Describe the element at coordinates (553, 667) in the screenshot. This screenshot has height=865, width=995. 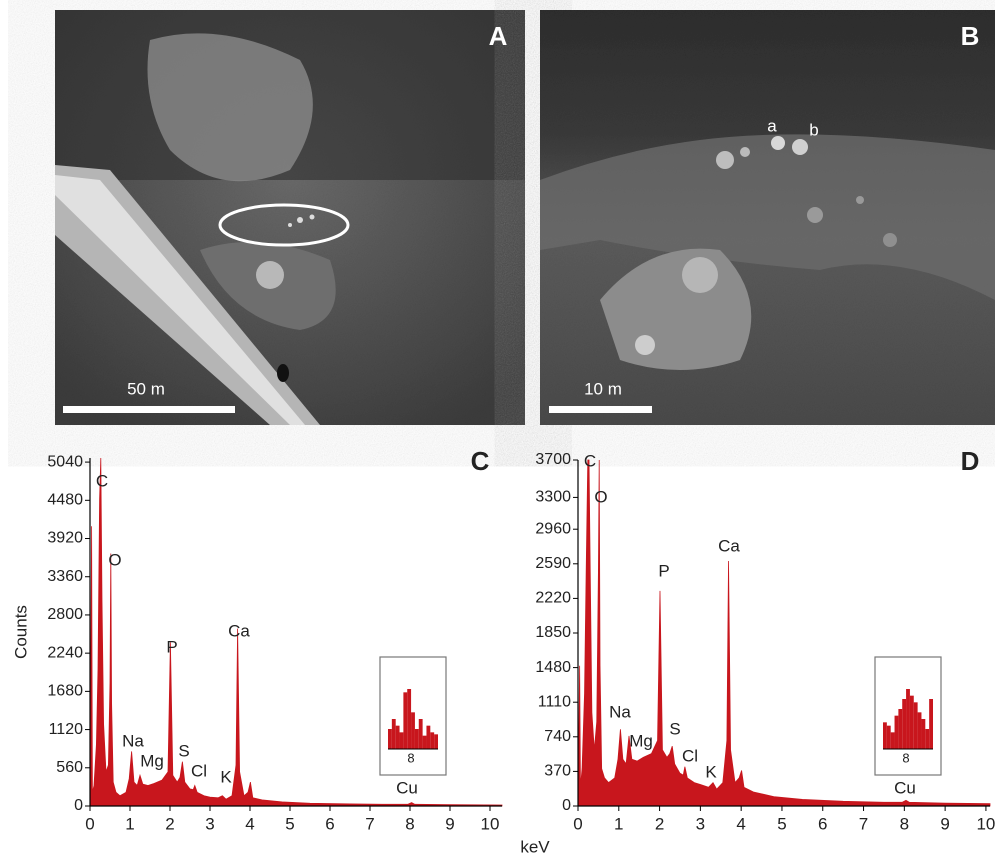
I see `y-tick-label: 1480` at that location.